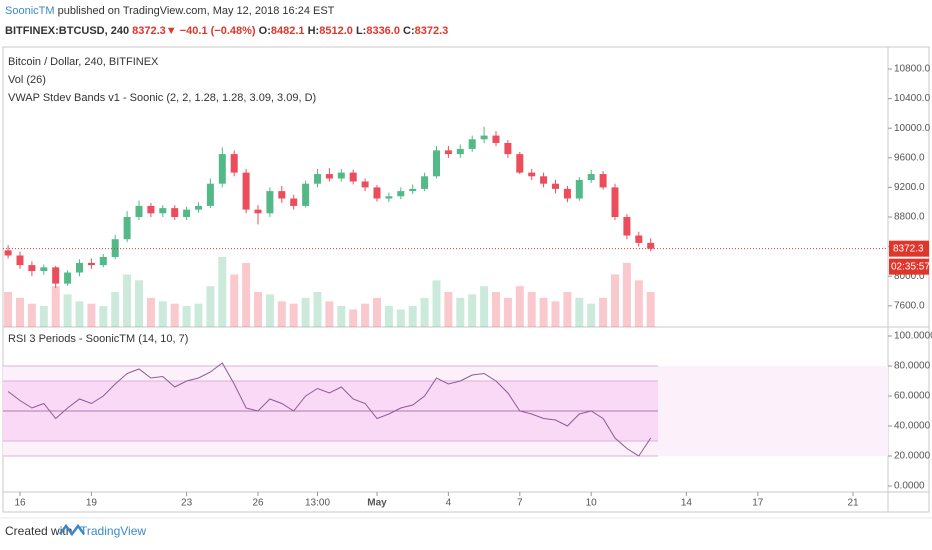 The height and width of the screenshot is (550, 932). I want to click on high: 8512.0, so click(336, 31).